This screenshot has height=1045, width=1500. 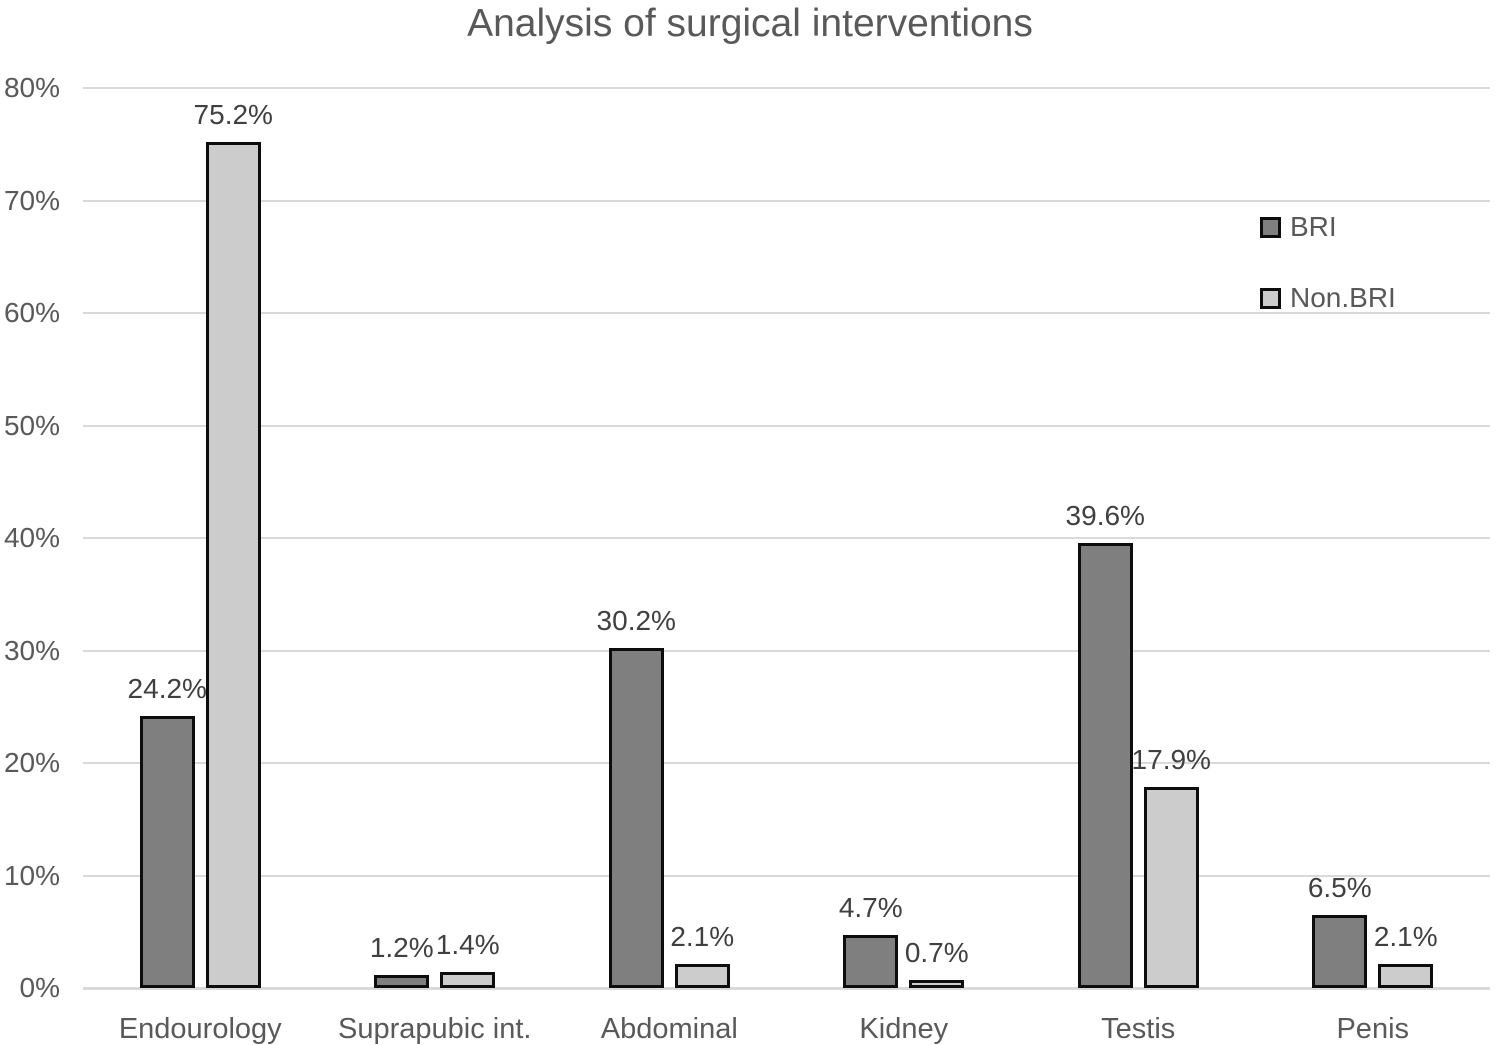 What do you see at coordinates (167, 688) in the screenshot?
I see `data-label-bri-endourology: 24.2%` at bounding box center [167, 688].